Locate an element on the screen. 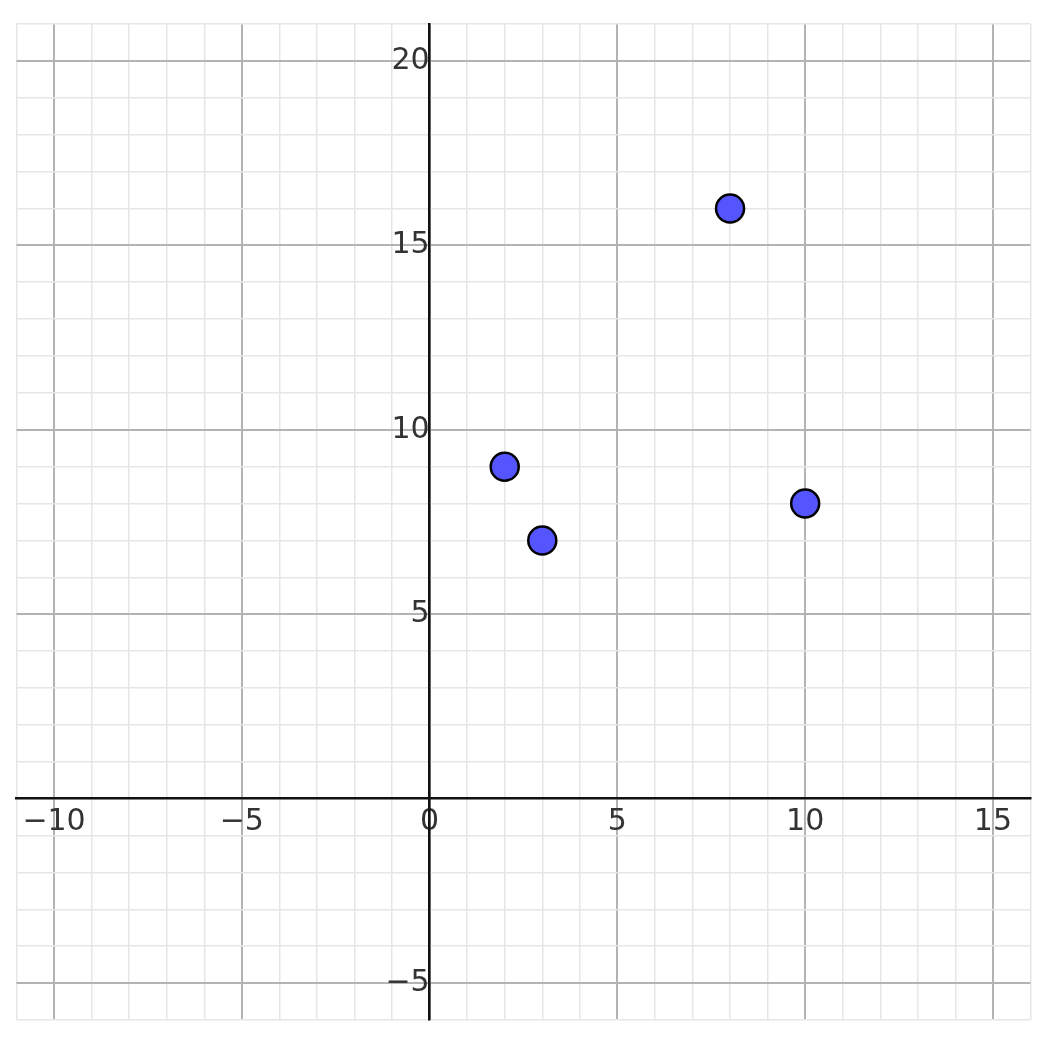  x-tick-label: 5 is located at coordinates (617, 820).